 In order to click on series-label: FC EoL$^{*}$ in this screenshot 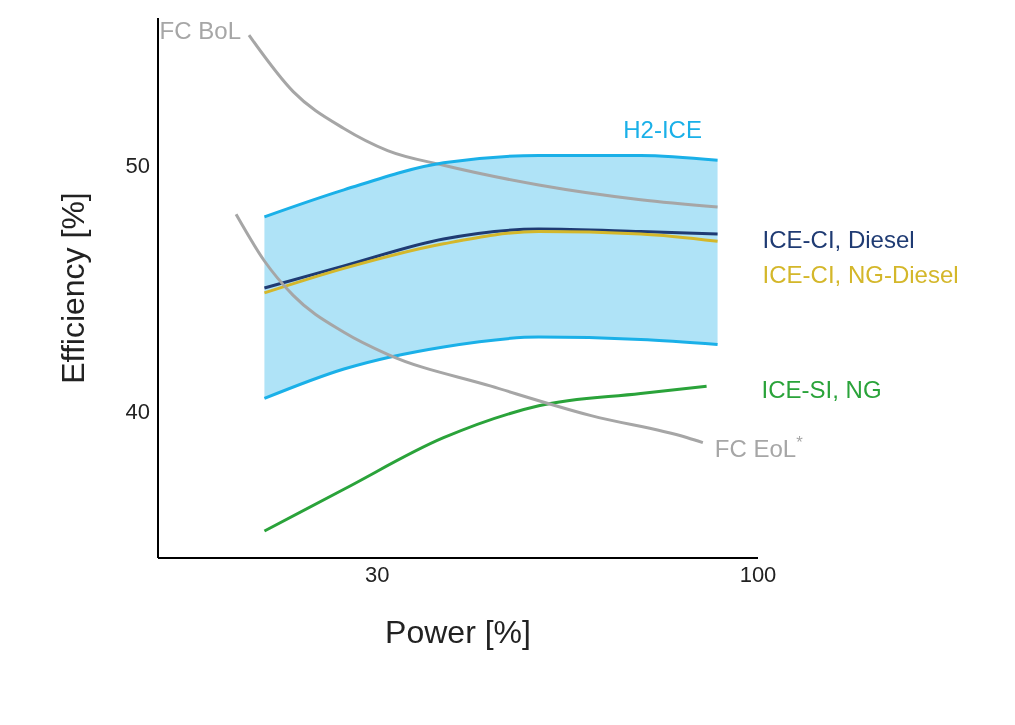, I will do `click(759, 447)`.